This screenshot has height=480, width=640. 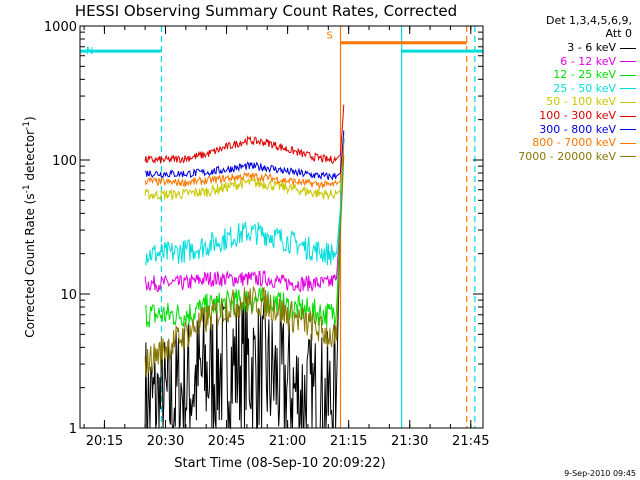 I want to click on legend-item-label: 50 - 100 keV, so click(x=581, y=102).